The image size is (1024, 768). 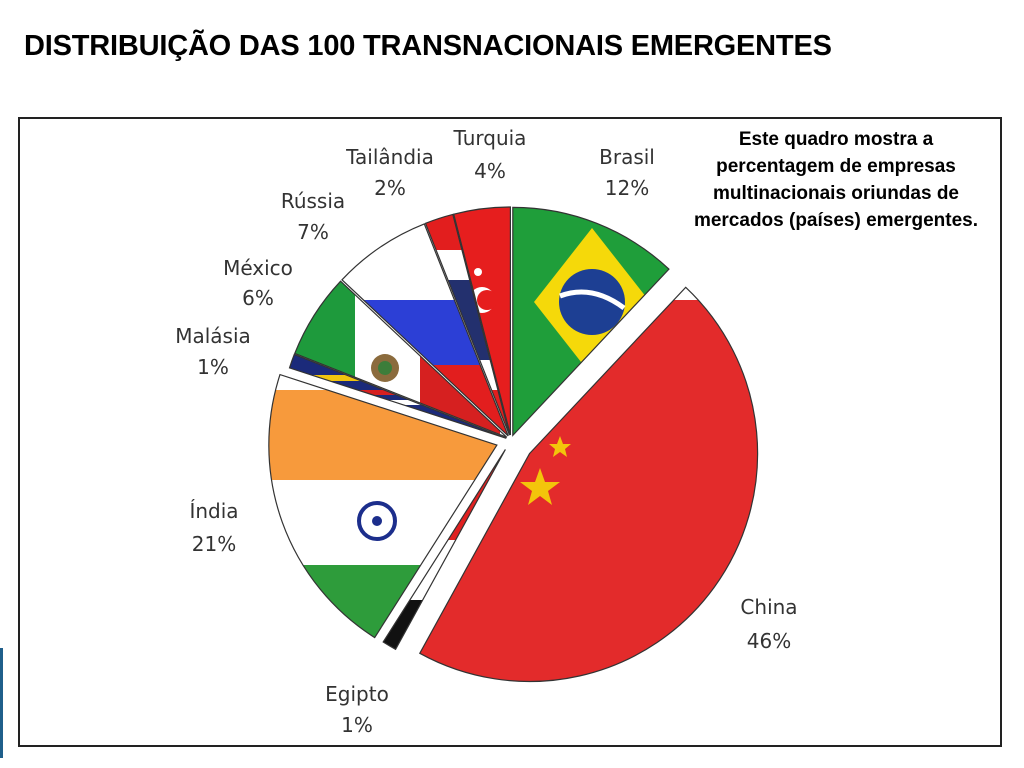 I want to click on label-name-china: China, so click(x=768, y=607).